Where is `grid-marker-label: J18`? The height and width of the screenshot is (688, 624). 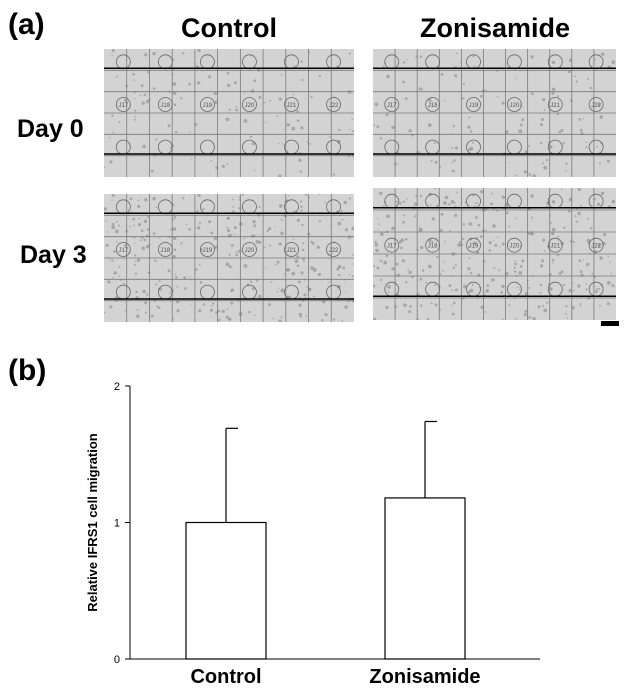 grid-marker-label: J18 is located at coordinates (433, 247).